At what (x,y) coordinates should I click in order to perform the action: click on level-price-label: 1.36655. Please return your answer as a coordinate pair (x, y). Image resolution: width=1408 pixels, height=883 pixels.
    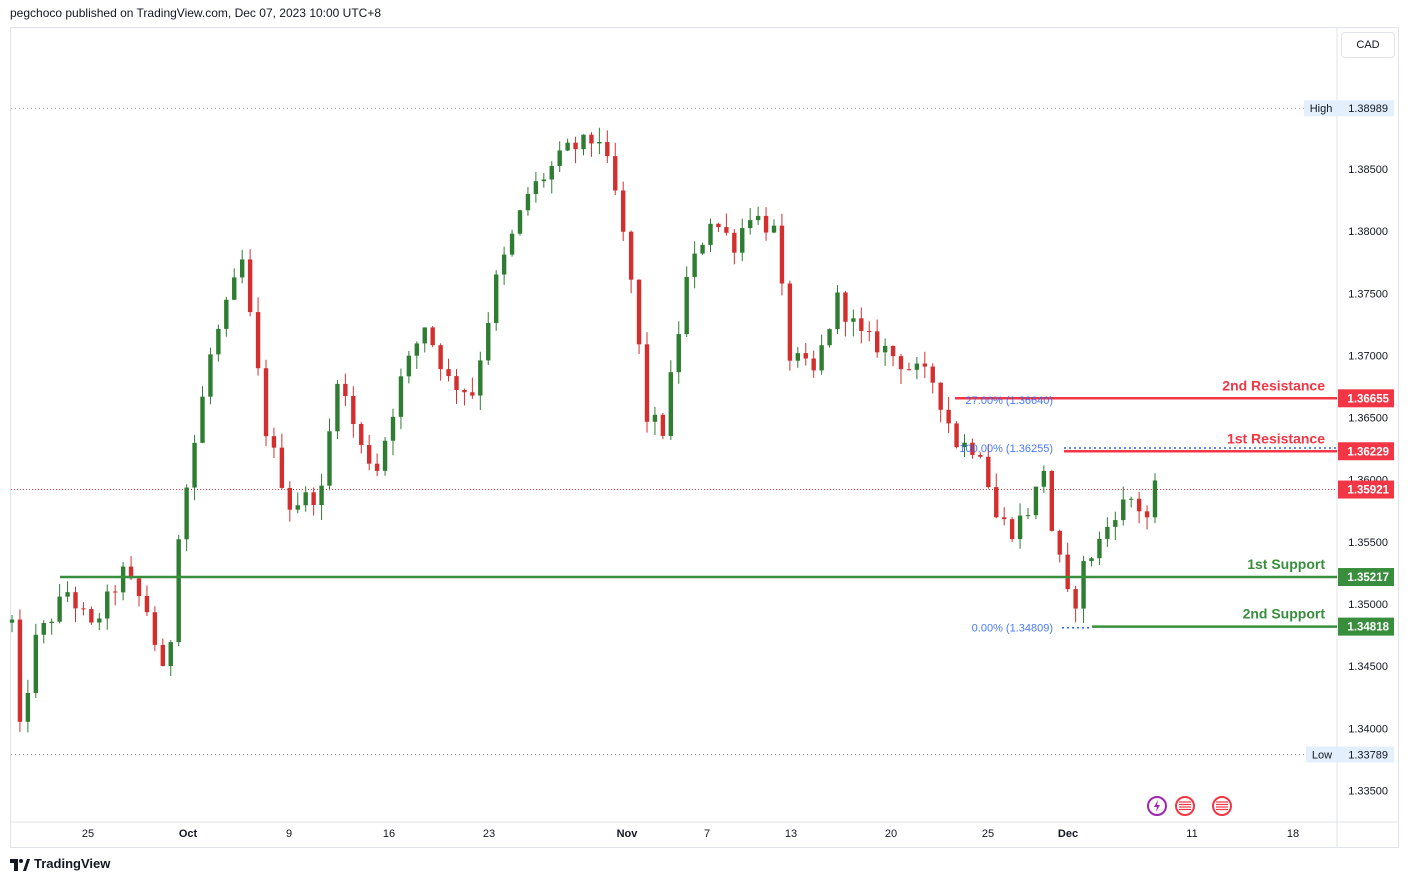
    Looking at the image, I should click on (1368, 399).